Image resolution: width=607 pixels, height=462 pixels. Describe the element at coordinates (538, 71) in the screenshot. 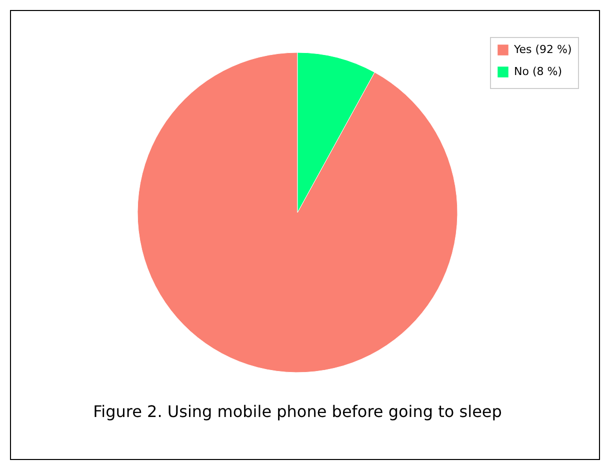

I see `legend-label: No (8 %)` at that location.